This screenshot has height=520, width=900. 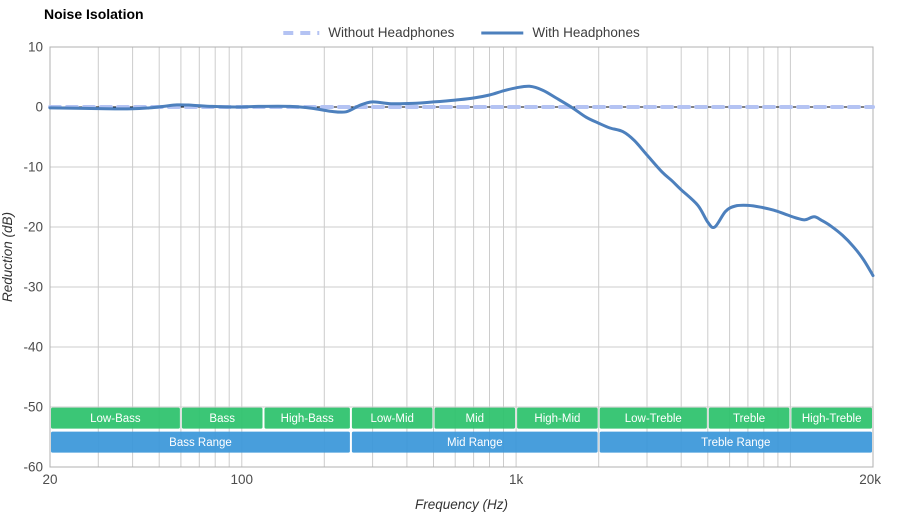 I want to click on band-high-treble, so click(x=831, y=418).